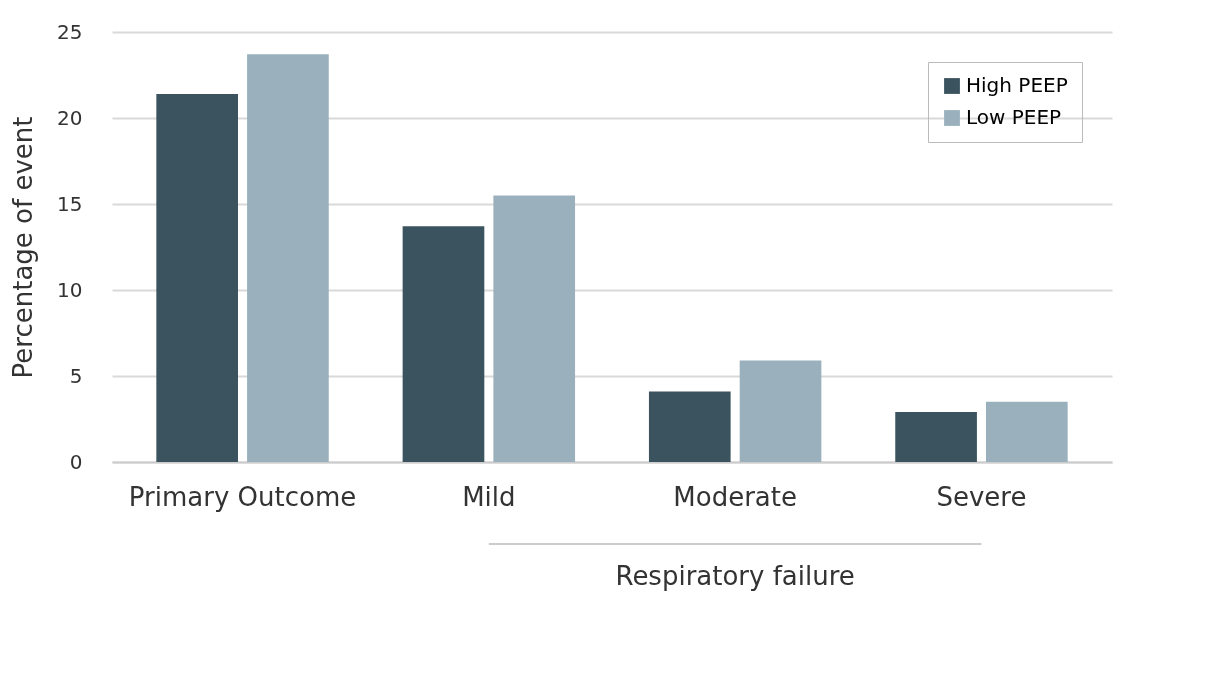  What do you see at coordinates (242, 496) in the screenshot?
I see `x-tick-label: Primary Outcome` at bounding box center [242, 496].